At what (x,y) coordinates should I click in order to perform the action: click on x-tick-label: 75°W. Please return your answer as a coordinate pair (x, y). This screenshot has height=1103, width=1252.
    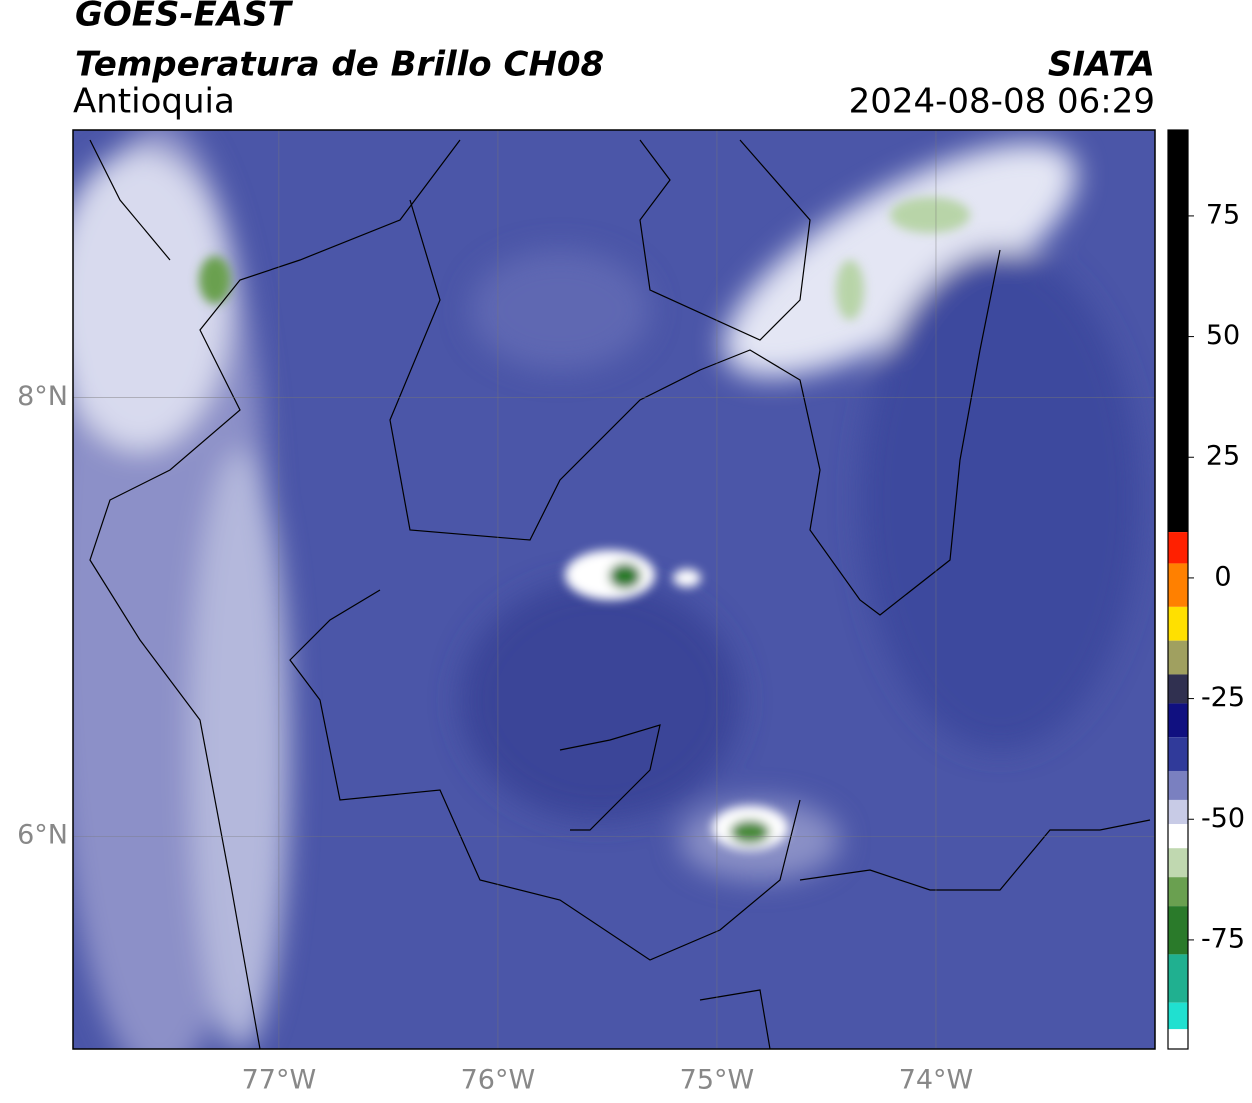
    Looking at the image, I should click on (717, 1080).